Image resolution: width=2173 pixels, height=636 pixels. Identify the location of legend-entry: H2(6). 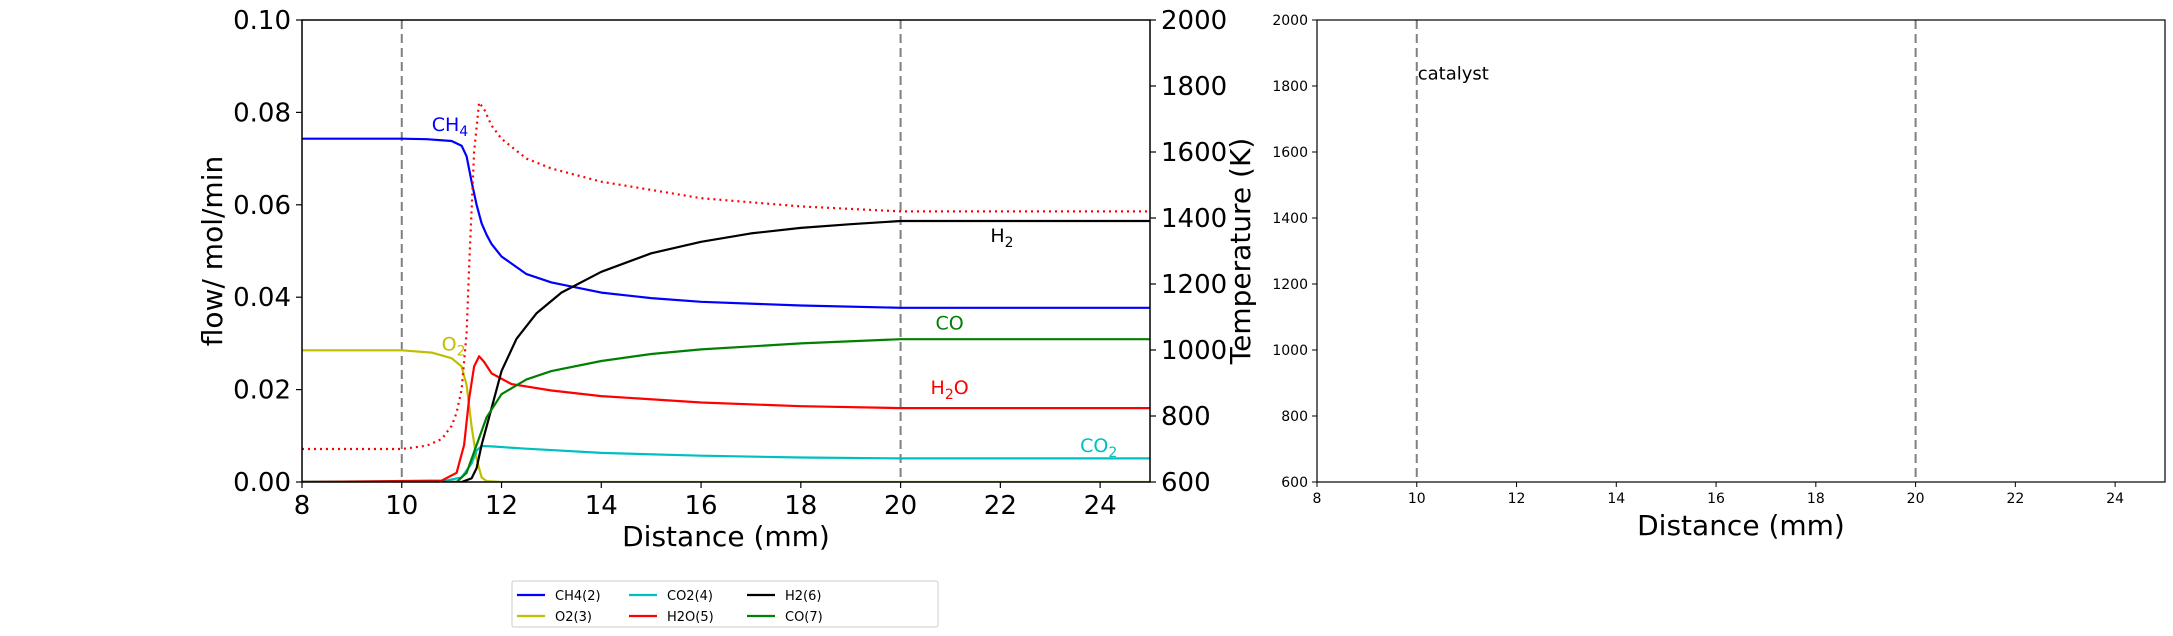
(803, 596).